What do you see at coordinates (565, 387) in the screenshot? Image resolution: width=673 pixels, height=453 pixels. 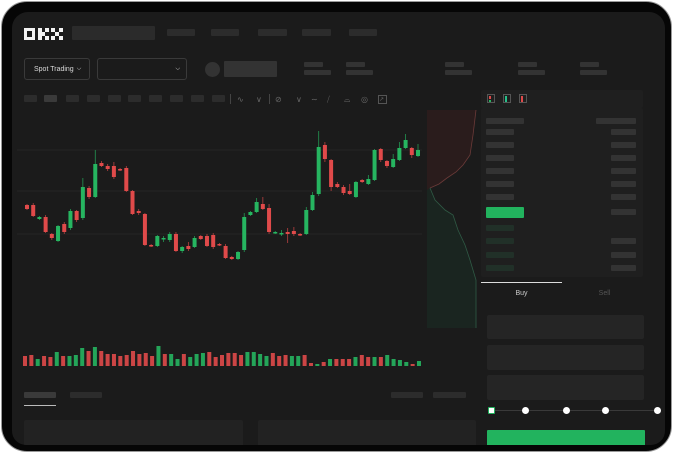 I see `total-input` at bounding box center [565, 387].